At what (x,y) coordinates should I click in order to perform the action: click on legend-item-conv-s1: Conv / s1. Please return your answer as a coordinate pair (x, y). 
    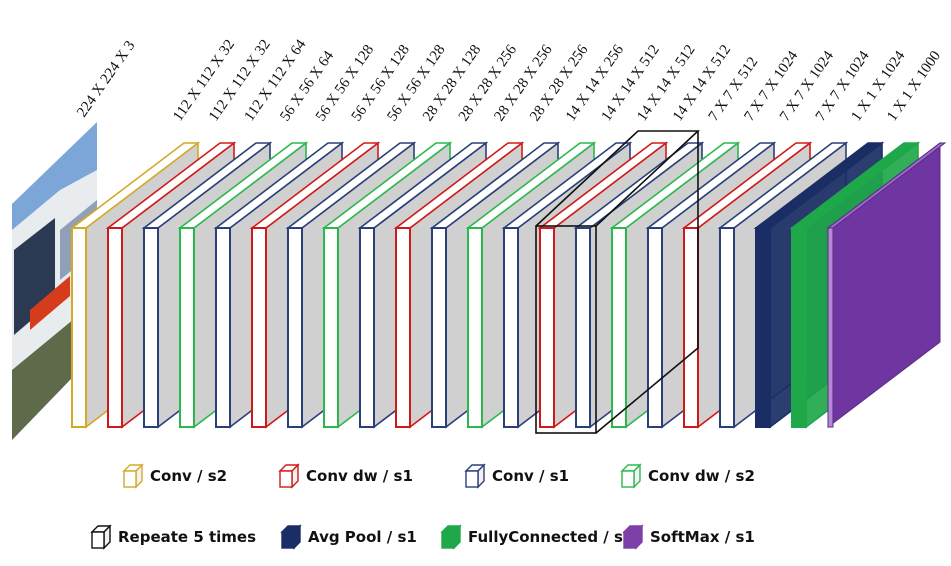
    Looking at the image, I should click on (516, 476).